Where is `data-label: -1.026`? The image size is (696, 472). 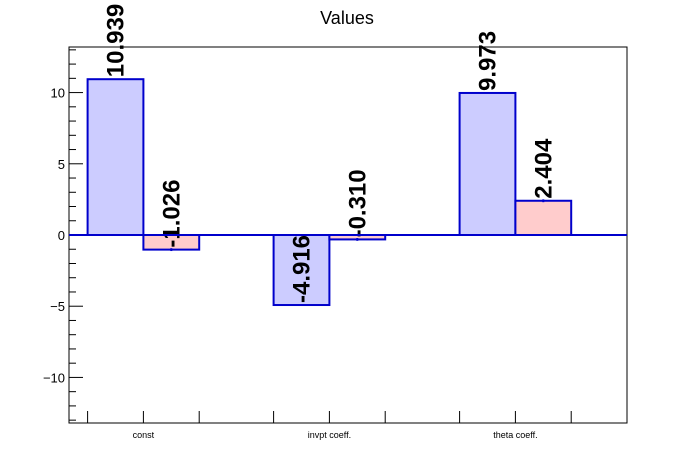
data-label: -1.026 is located at coordinates (171, 214).